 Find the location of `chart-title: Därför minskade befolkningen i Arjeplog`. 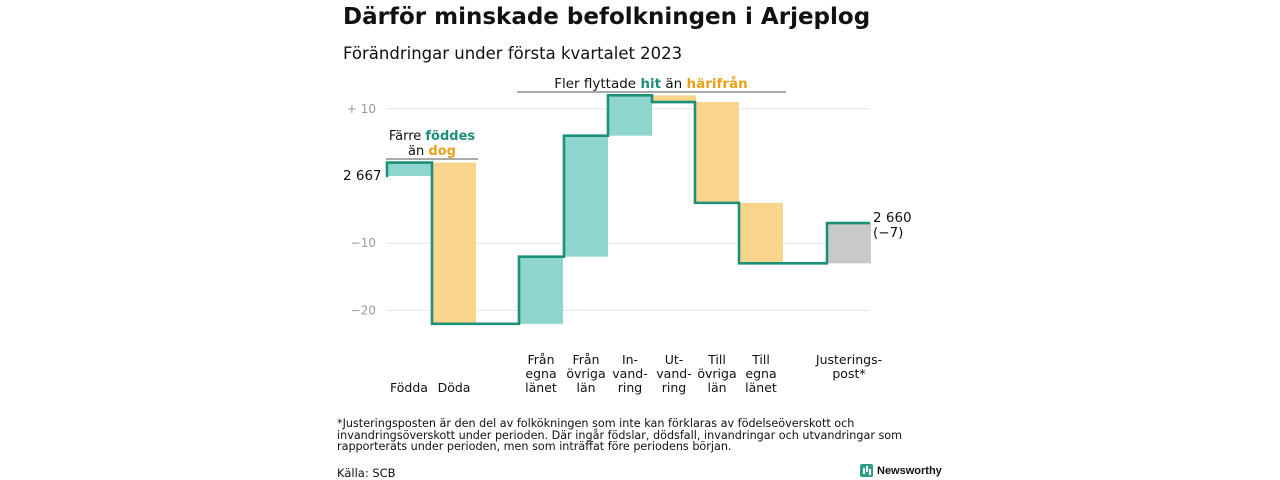

chart-title: Därför minskade befolkningen i Arjeplog is located at coordinates (607, 17).